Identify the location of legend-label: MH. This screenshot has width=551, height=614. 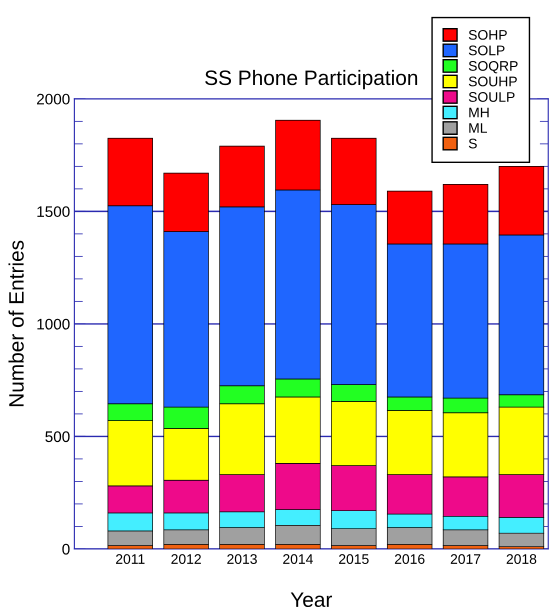
(479, 113).